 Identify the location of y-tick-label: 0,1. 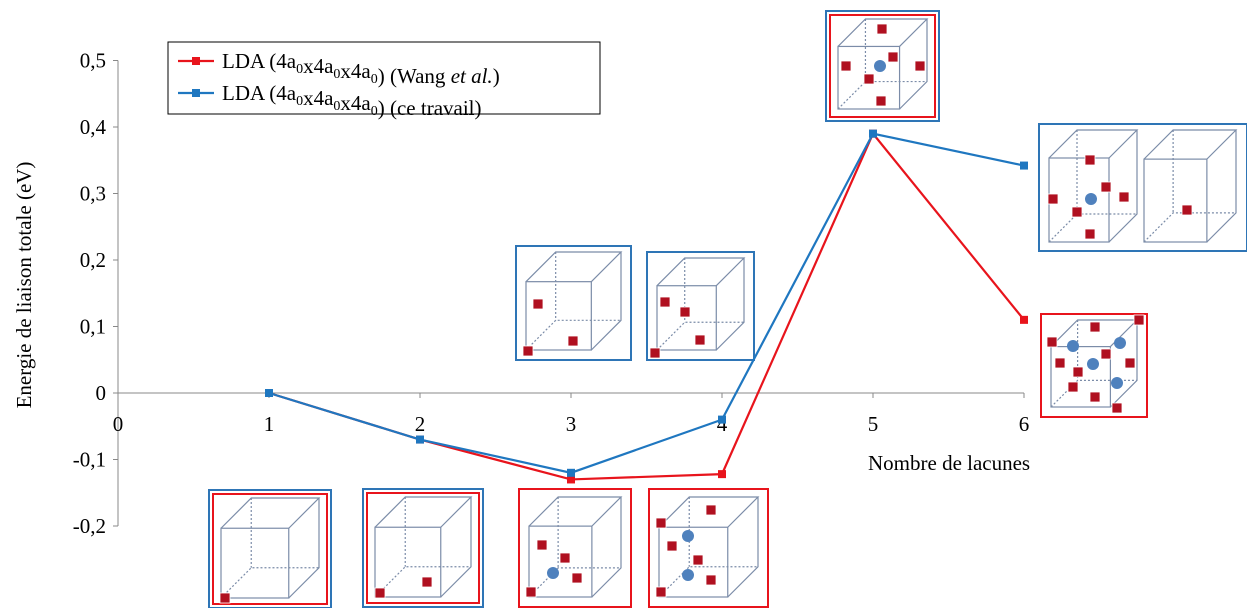
(93, 327).